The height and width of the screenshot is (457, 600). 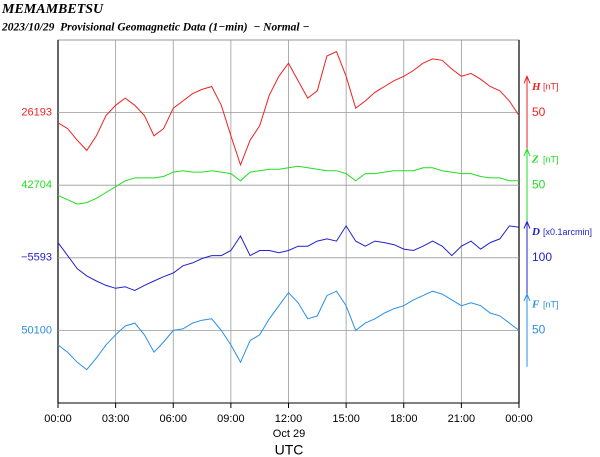 I want to click on x-tick-label: 18:00, so click(x=404, y=419).